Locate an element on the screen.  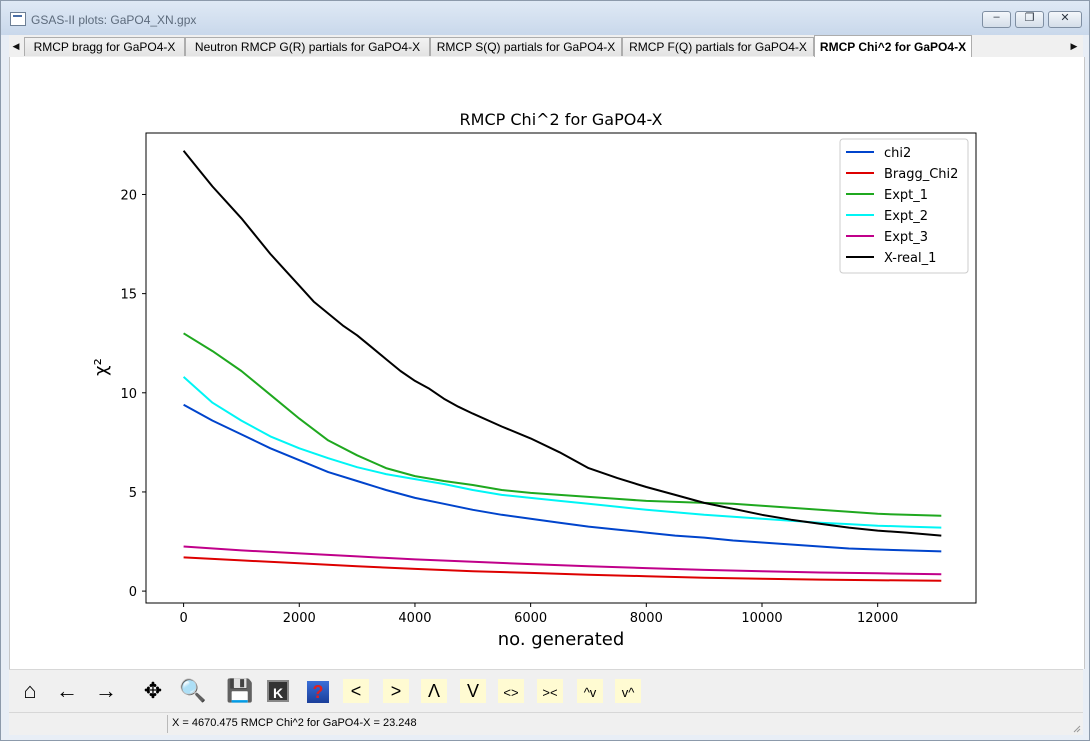
tab-neutron-gr-partials: Neutron RMCP G(R) partials for GaPO4-X is located at coordinates (307, 46).